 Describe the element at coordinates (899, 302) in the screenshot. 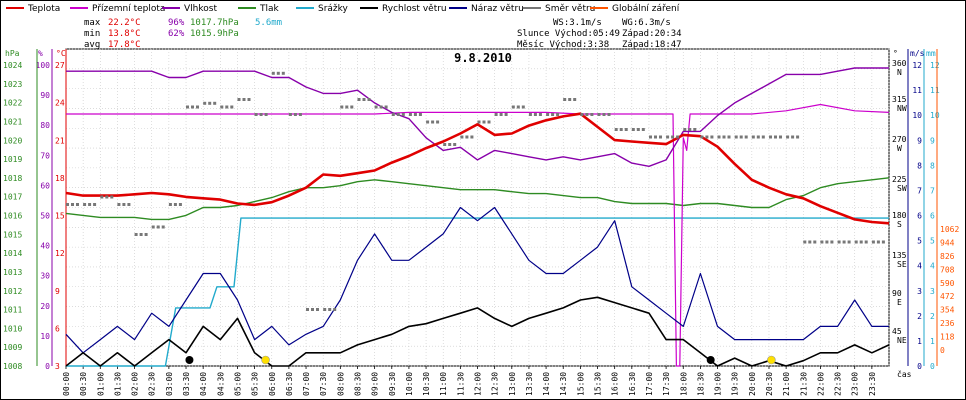

I see `axis-deg-dir: E` at that location.